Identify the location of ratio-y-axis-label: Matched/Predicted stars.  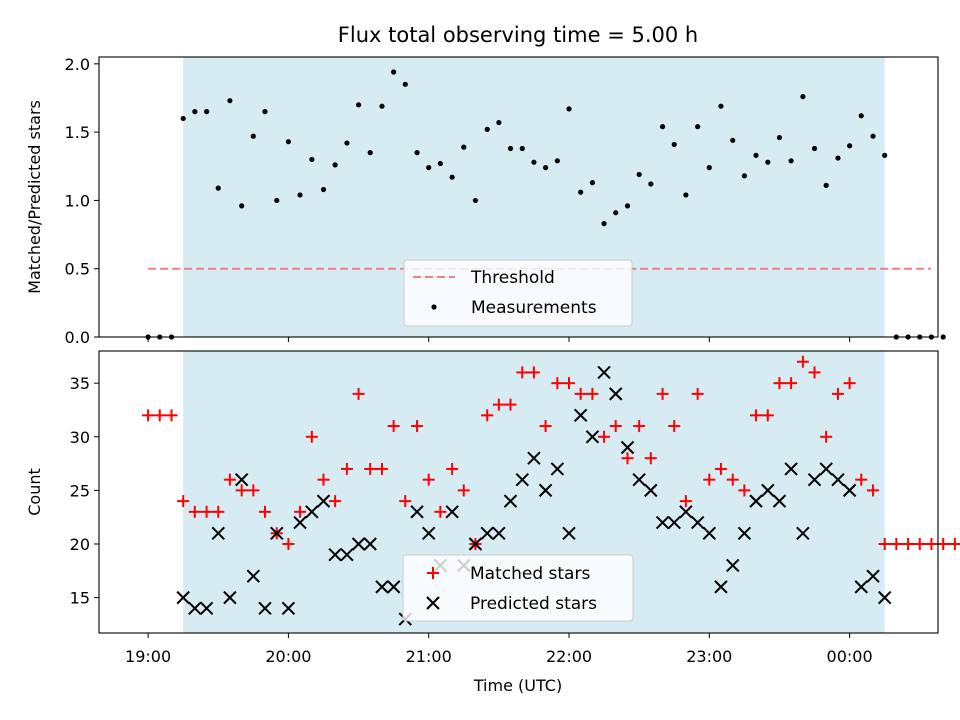
(34, 197).